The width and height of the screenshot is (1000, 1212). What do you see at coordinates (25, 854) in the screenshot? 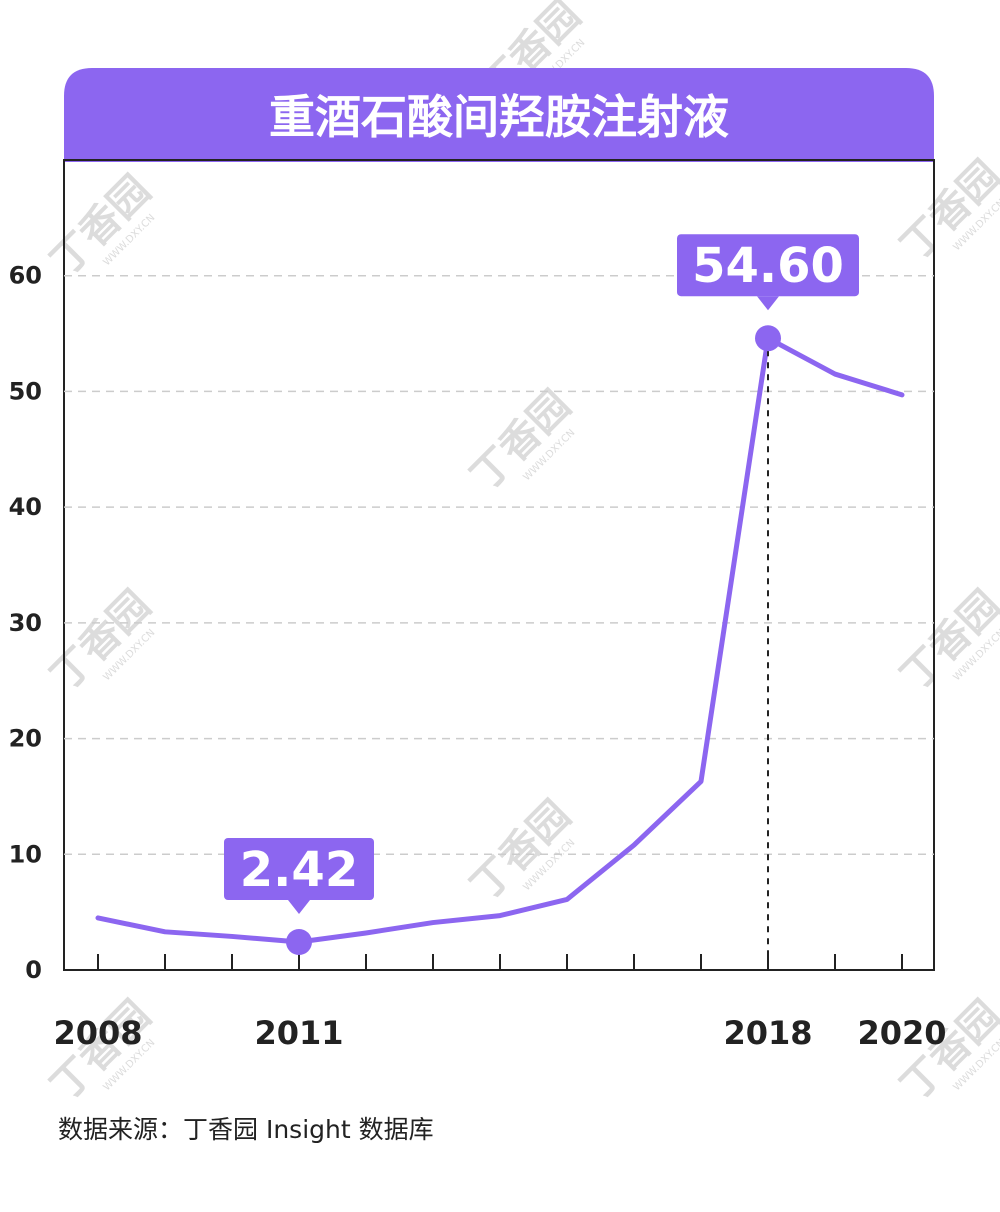
I see `y-tick-label: 10` at bounding box center [25, 854].